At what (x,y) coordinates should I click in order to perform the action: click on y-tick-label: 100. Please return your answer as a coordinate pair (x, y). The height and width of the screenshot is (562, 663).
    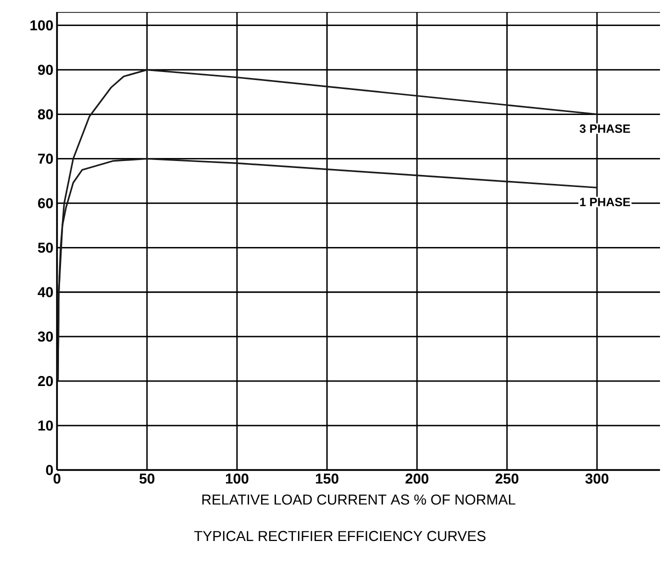
    Looking at the image, I should click on (41, 25).